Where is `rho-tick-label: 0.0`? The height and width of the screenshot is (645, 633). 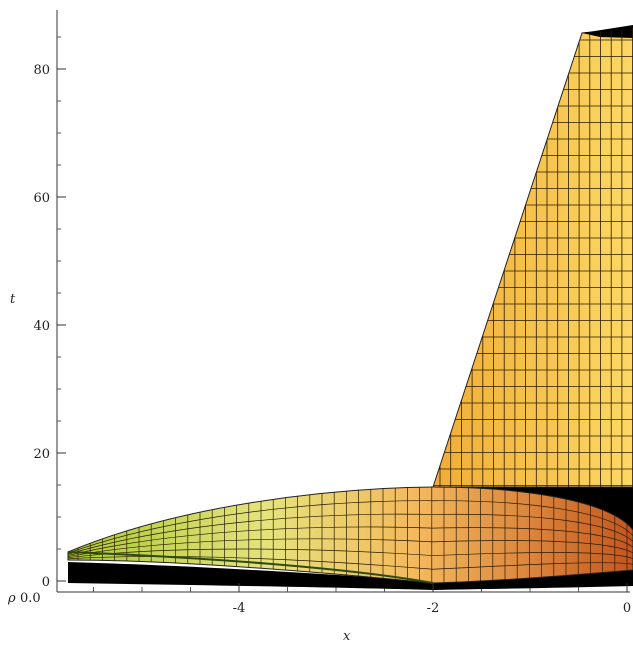
rho-tick-label: 0.0 is located at coordinates (30, 598).